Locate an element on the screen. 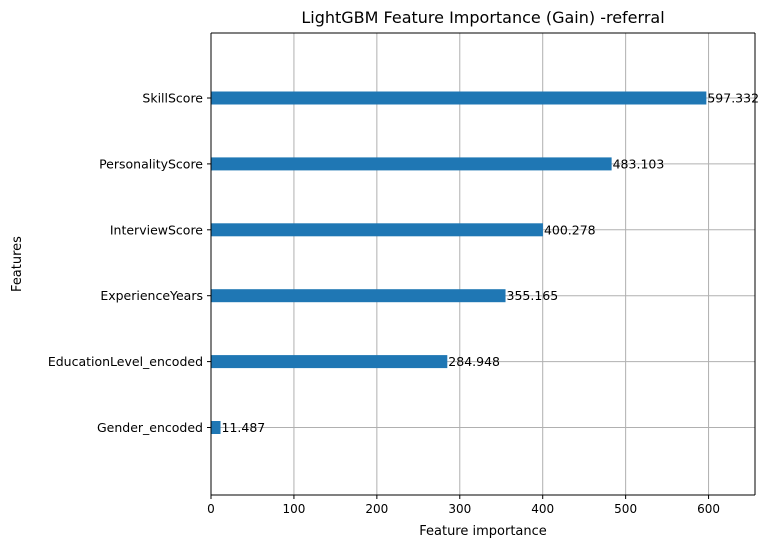 This screenshot has height=547, width=772. x-tick-label: 0 is located at coordinates (211, 509).